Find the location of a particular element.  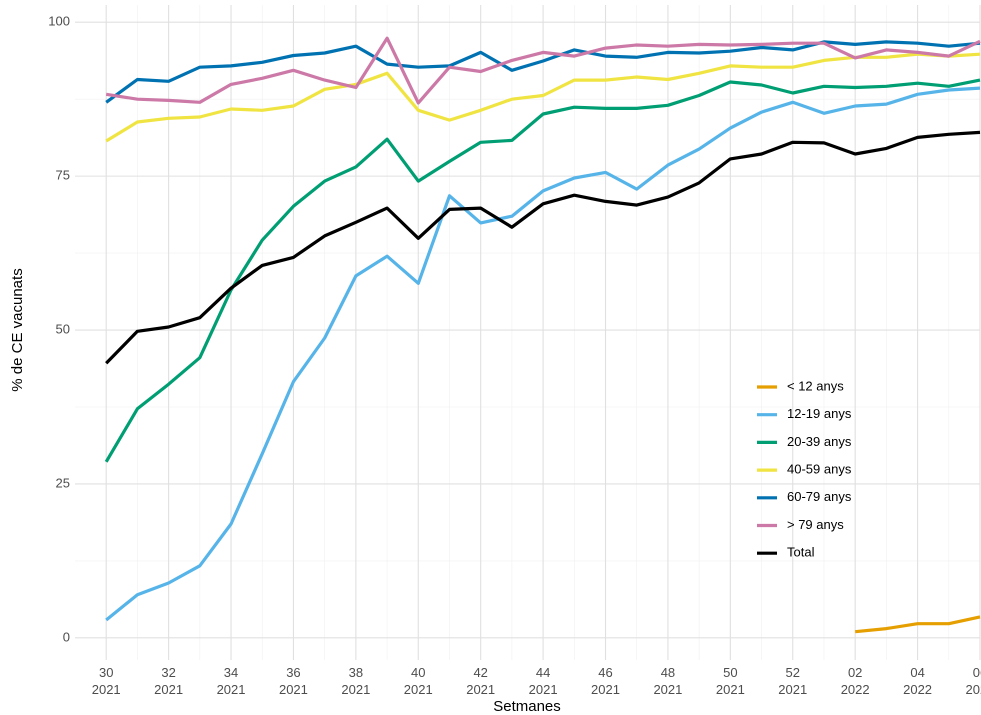

x-tick-label: 48 2021 is located at coordinates (668, 681).